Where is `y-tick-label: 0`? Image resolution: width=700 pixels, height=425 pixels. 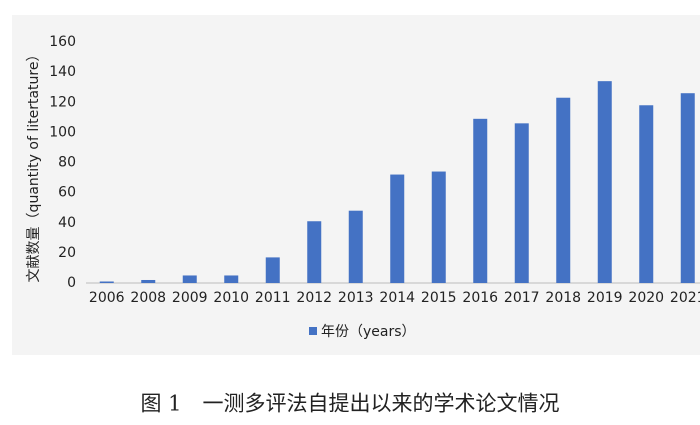 y-tick-label: 0 is located at coordinates (71, 283).